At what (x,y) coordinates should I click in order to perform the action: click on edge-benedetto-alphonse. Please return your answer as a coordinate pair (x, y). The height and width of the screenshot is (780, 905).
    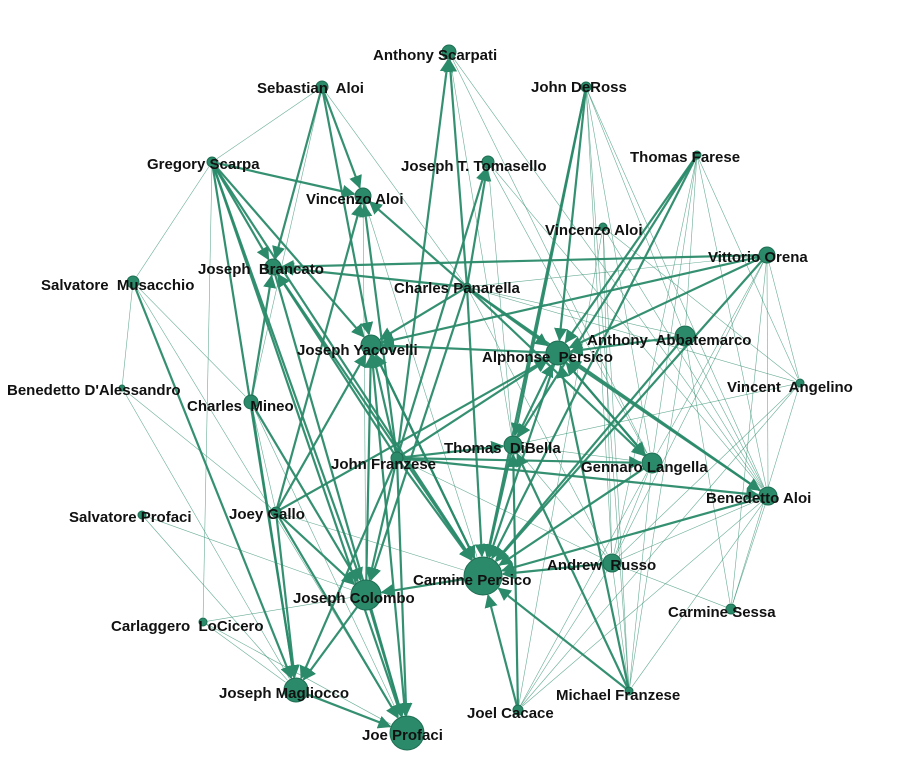
    Looking at the image, I should click on (664, 425).